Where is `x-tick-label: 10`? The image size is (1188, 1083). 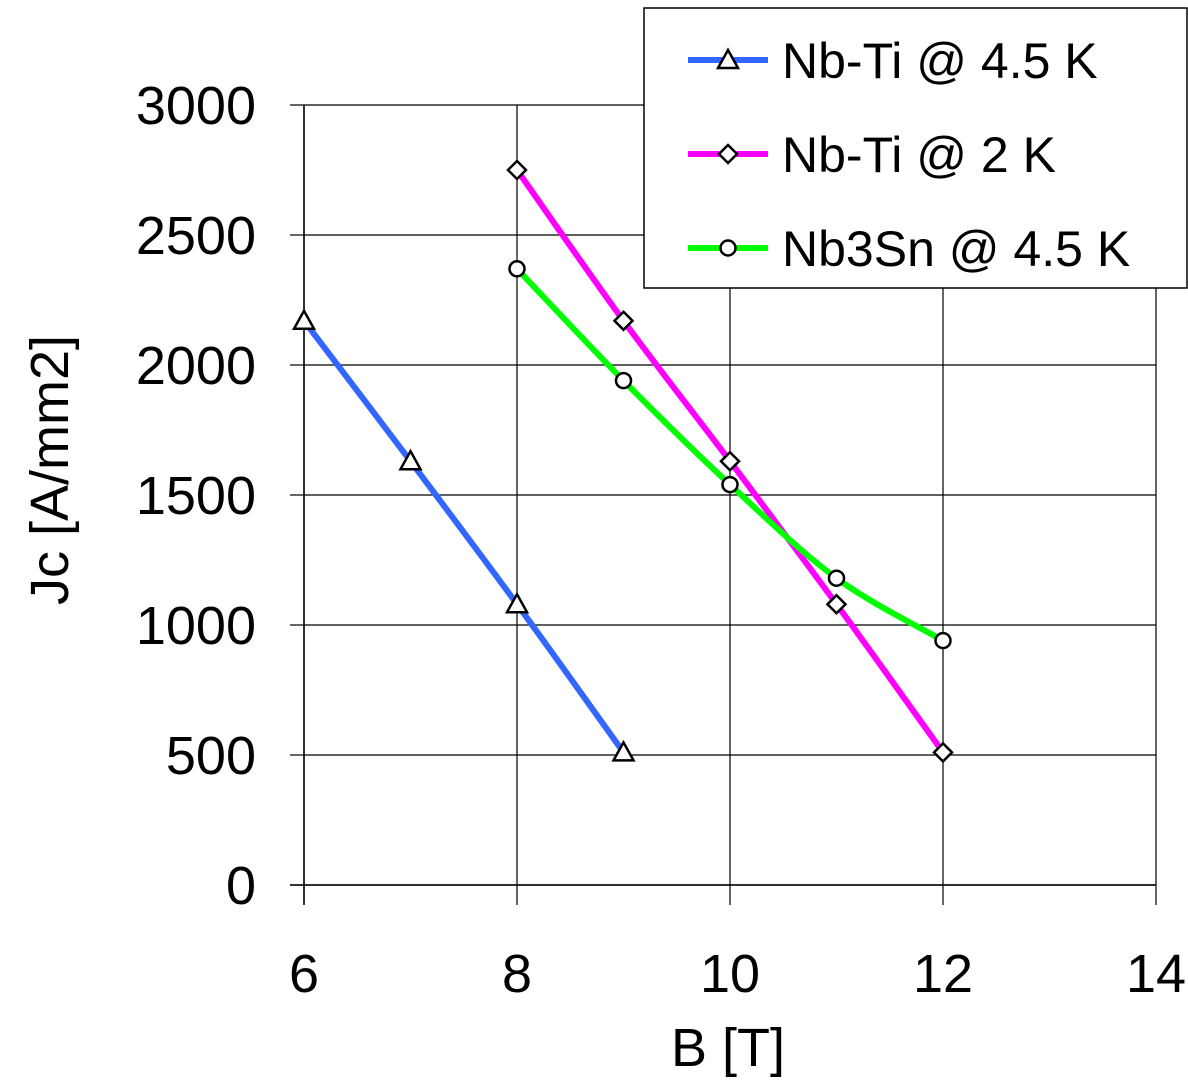
x-tick-label: 10 is located at coordinates (730, 974).